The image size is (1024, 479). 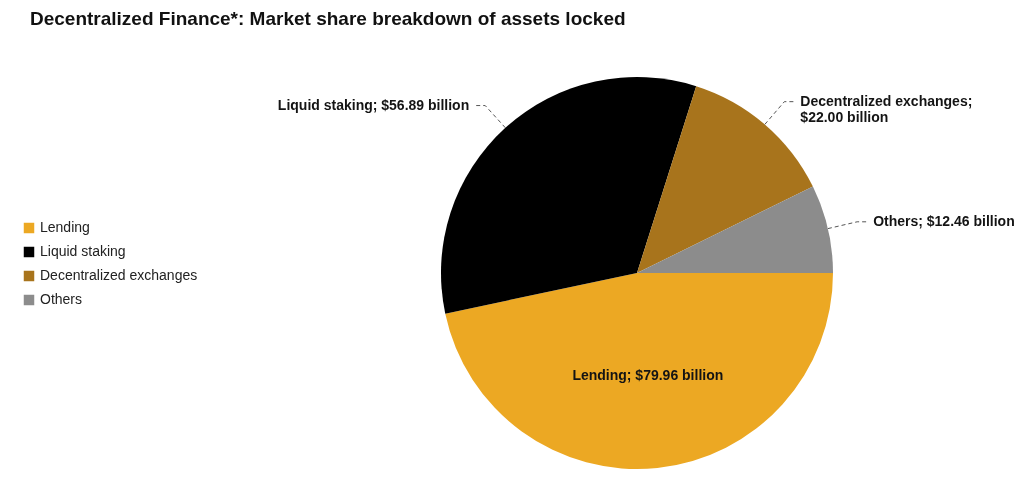 I want to click on pie-slice, so click(x=735, y=229).